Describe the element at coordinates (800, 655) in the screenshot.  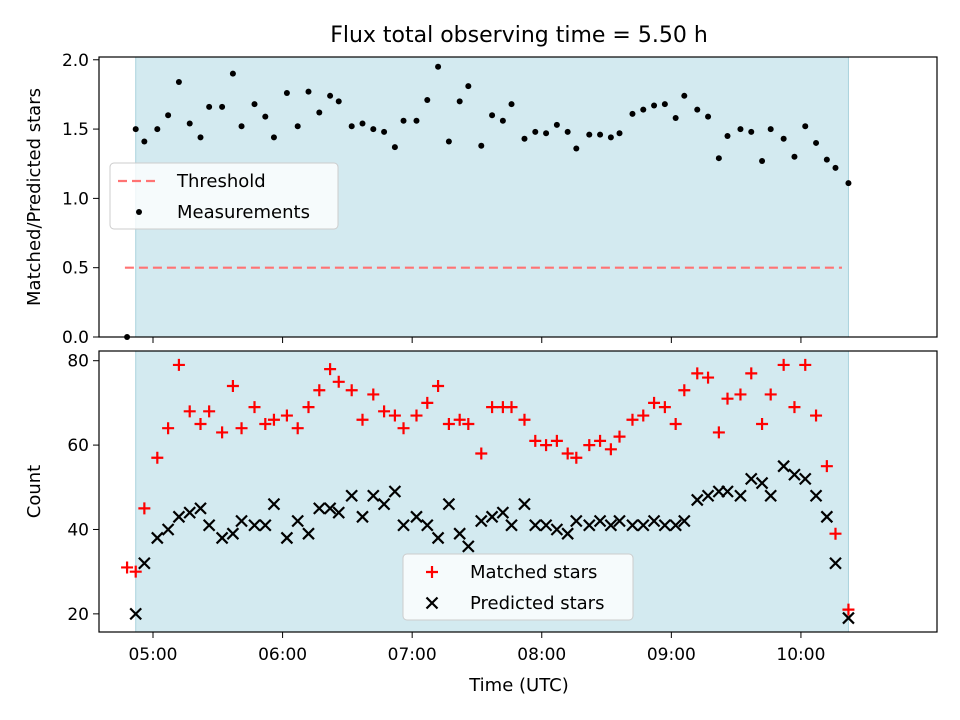
I see `x-tick-label: 10:00` at that location.